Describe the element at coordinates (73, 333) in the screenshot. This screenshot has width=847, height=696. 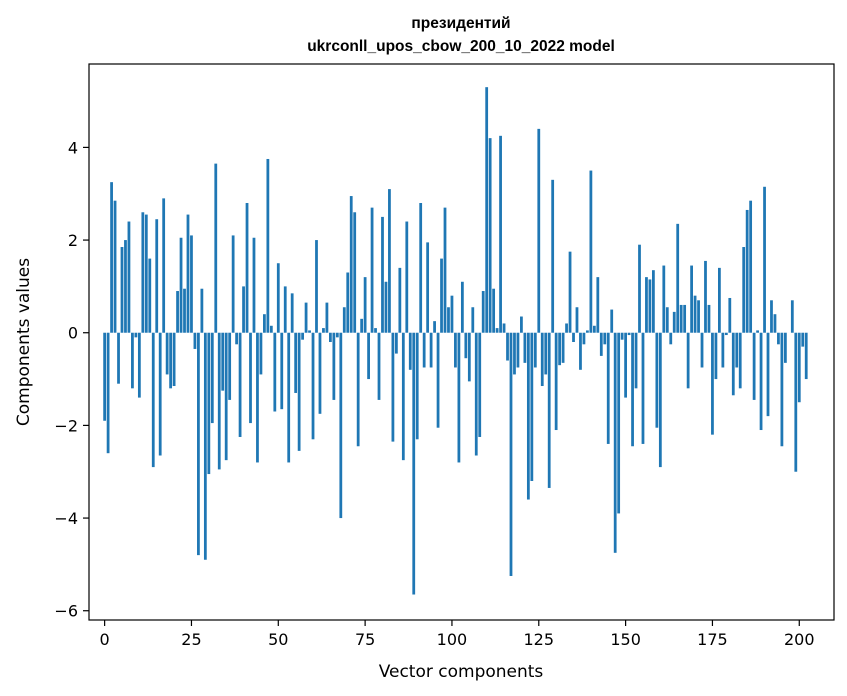
I see `y-tick-label: 0` at that location.